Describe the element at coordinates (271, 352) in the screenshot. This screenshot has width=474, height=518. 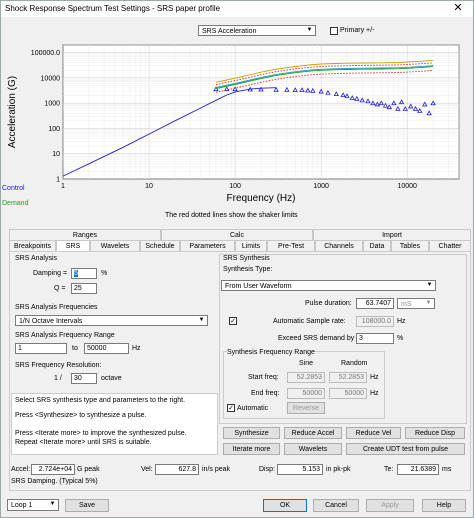
I see `synthesis-freq-heading: Synthesis Frequency Range` at that location.